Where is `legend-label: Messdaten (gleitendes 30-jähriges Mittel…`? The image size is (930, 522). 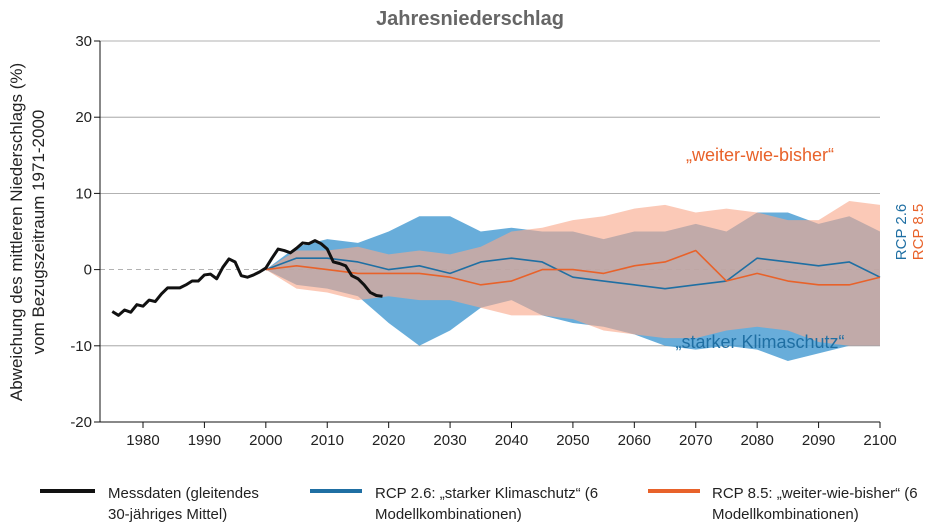
legend-label: Messdaten (gleitendes 30-jähriges Mittel… is located at coordinates (183, 503).